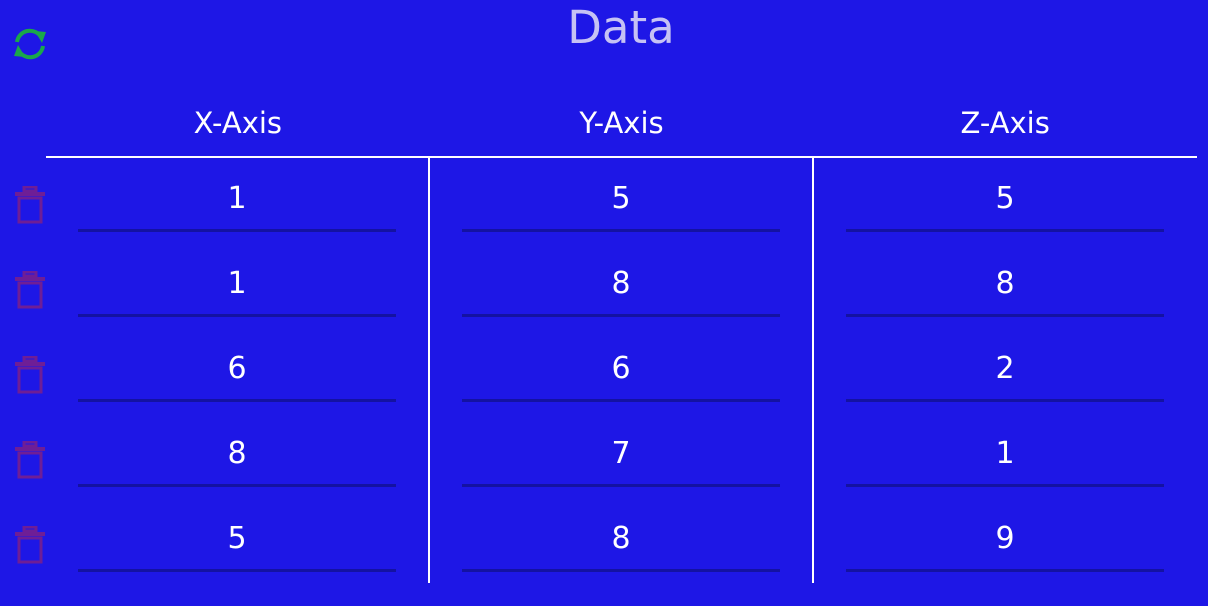 This screenshot has width=1208, height=606. What do you see at coordinates (1005, 123) in the screenshot?
I see `column-header-z: Z-Axis` at bounding box center [1005, 123].